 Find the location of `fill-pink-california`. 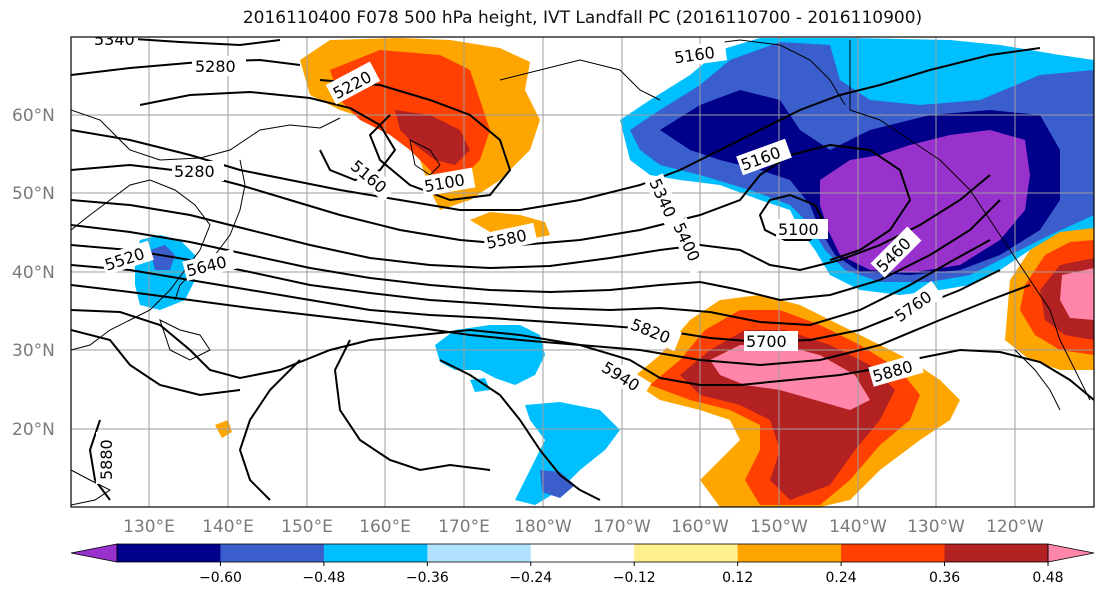

fill-pink-california is located at coordinates (1077, 294).